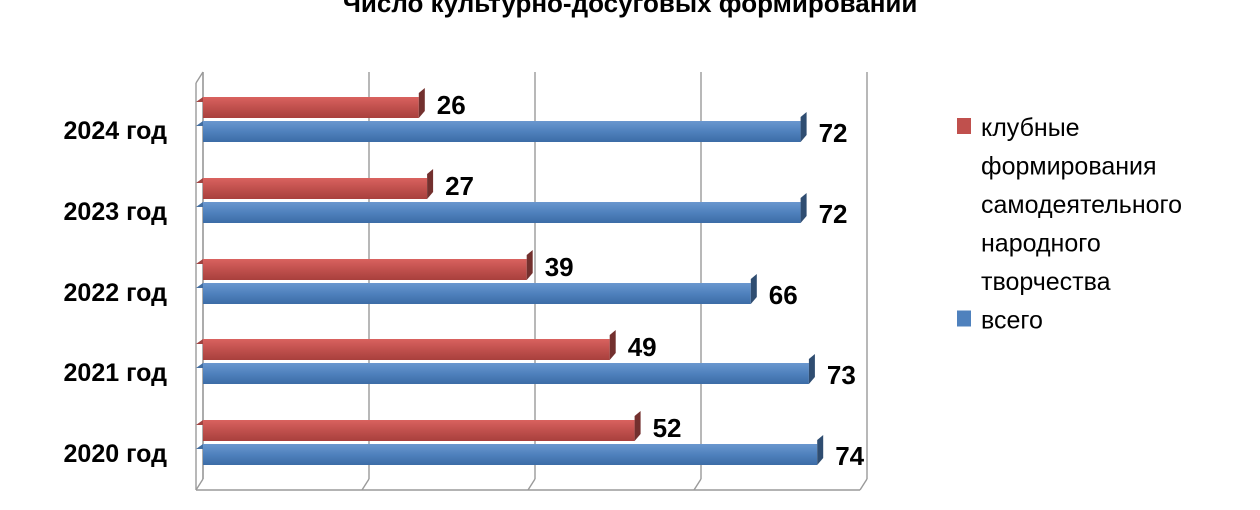 Image resolution: width=1260 pixels, height=510 pixels. What do you see at coordinates (116, 212) in the screenshot?
I see `category-label: 2023 год` at bounding box center [116, 212].